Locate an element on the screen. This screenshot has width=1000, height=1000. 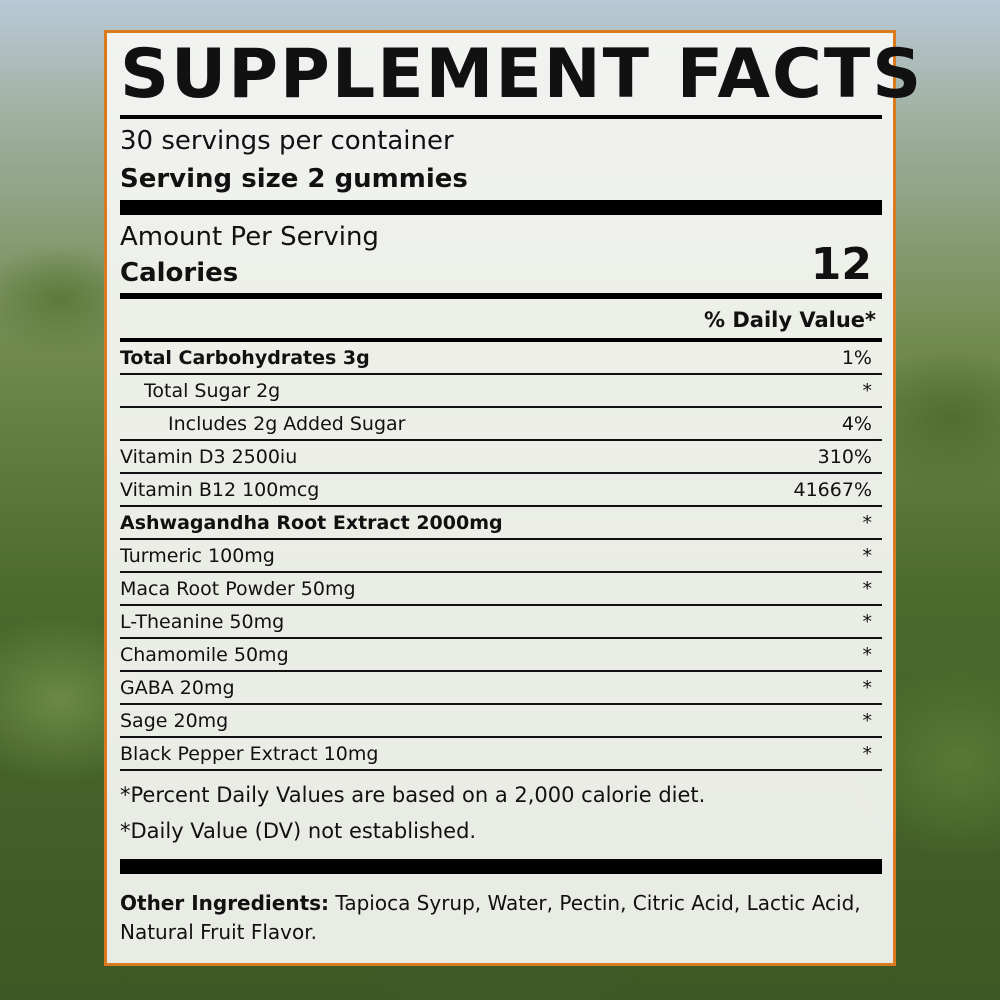
nutrient-name: Ashwagandha Root Extract 2000mg is located at coordinates (311, 522).